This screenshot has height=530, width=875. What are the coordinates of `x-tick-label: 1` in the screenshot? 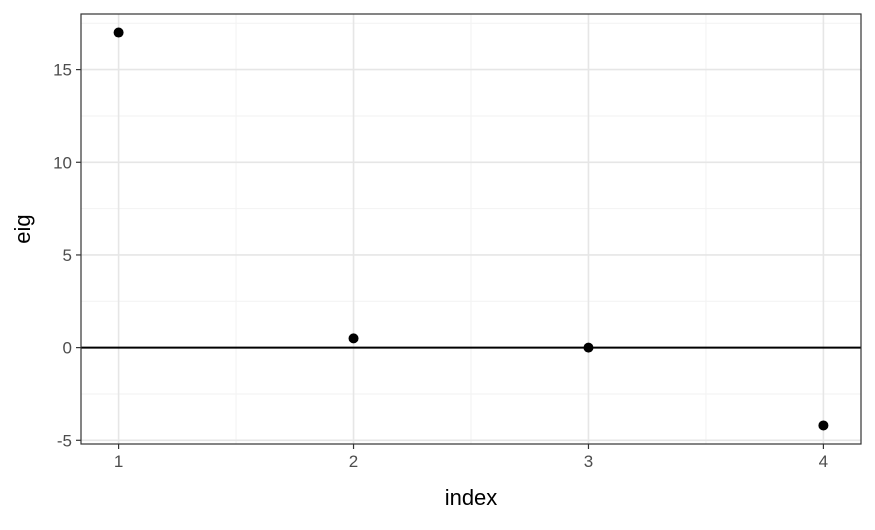 It's located at (118, 461).